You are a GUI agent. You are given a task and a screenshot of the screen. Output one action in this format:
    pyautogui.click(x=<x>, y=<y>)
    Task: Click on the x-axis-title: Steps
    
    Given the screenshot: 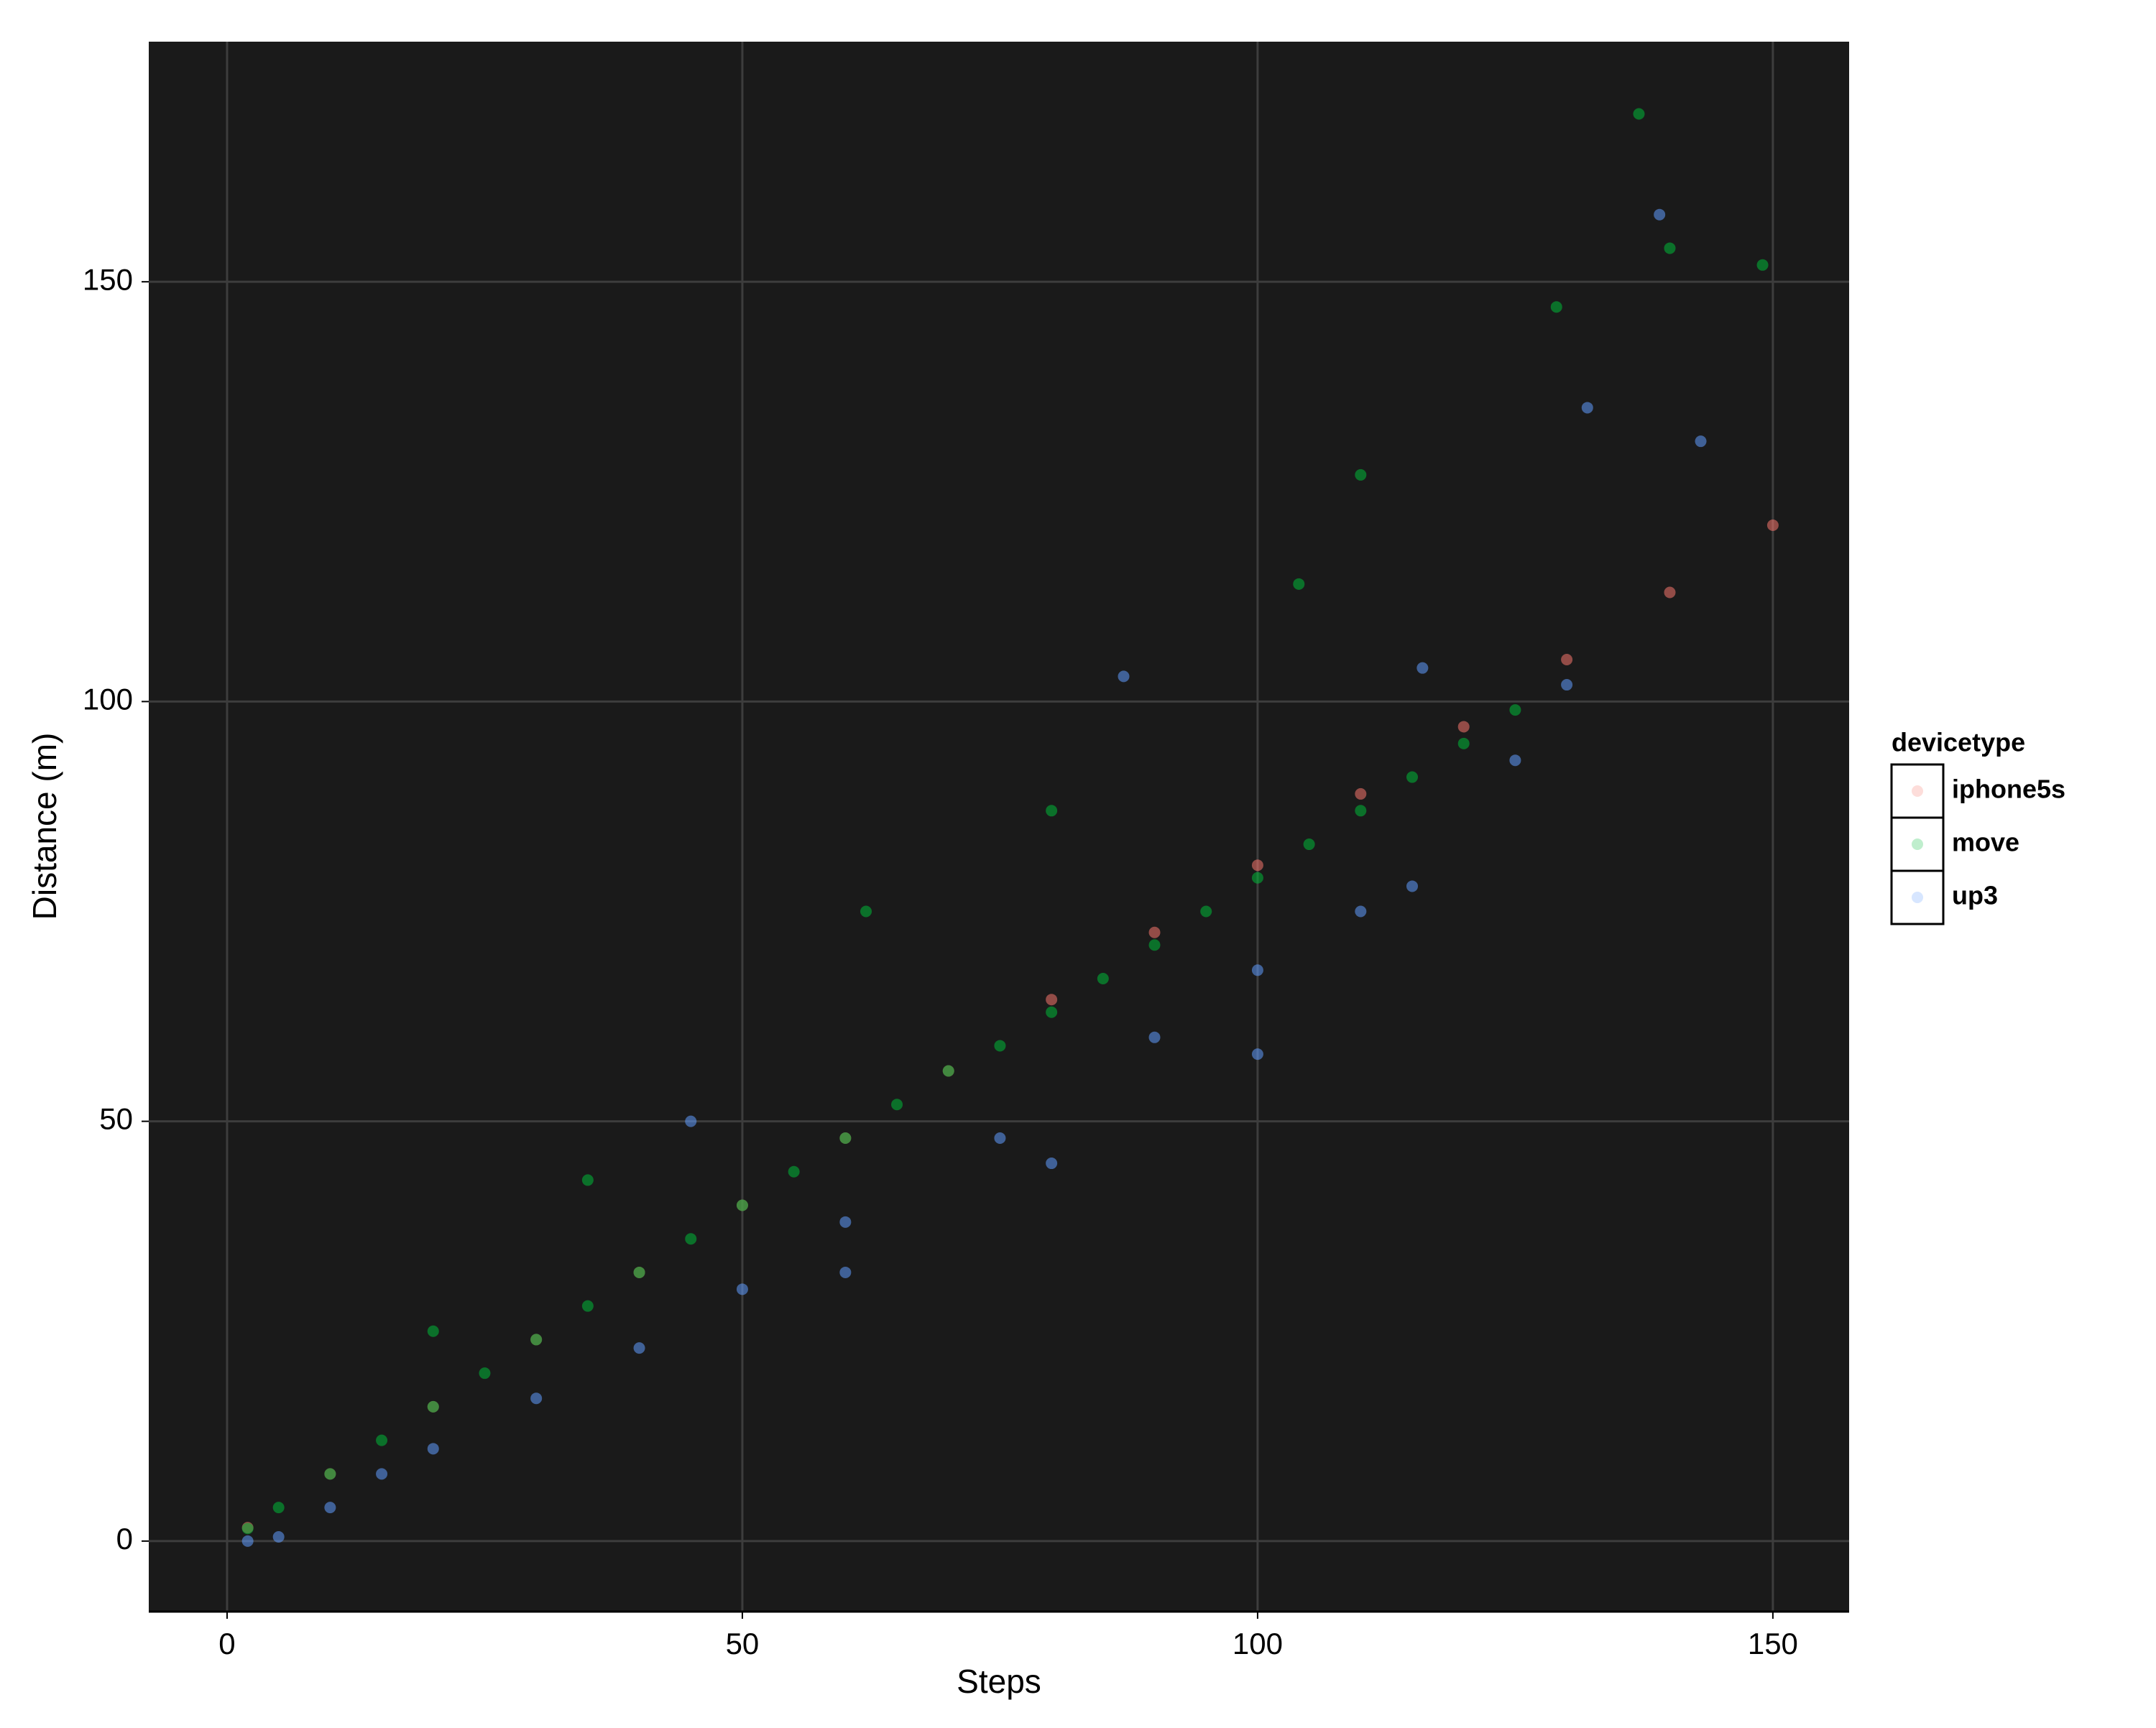 What is the action you would take?
    pyautogui.click(x=999, y=1682)
    